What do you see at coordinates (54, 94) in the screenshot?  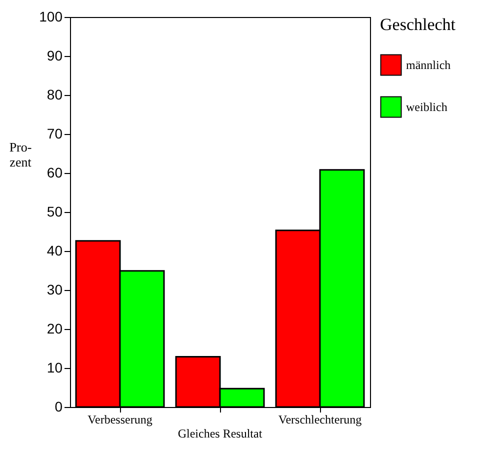 I see `y-tick-label: 80` at bounding box center [54, 94].